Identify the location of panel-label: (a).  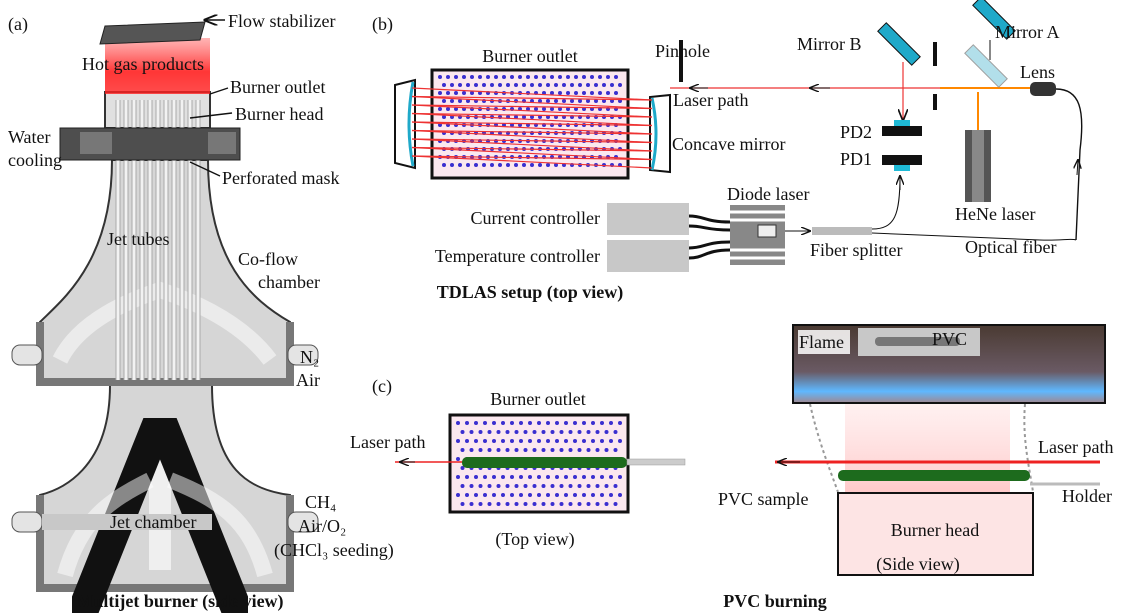
(18, 24).